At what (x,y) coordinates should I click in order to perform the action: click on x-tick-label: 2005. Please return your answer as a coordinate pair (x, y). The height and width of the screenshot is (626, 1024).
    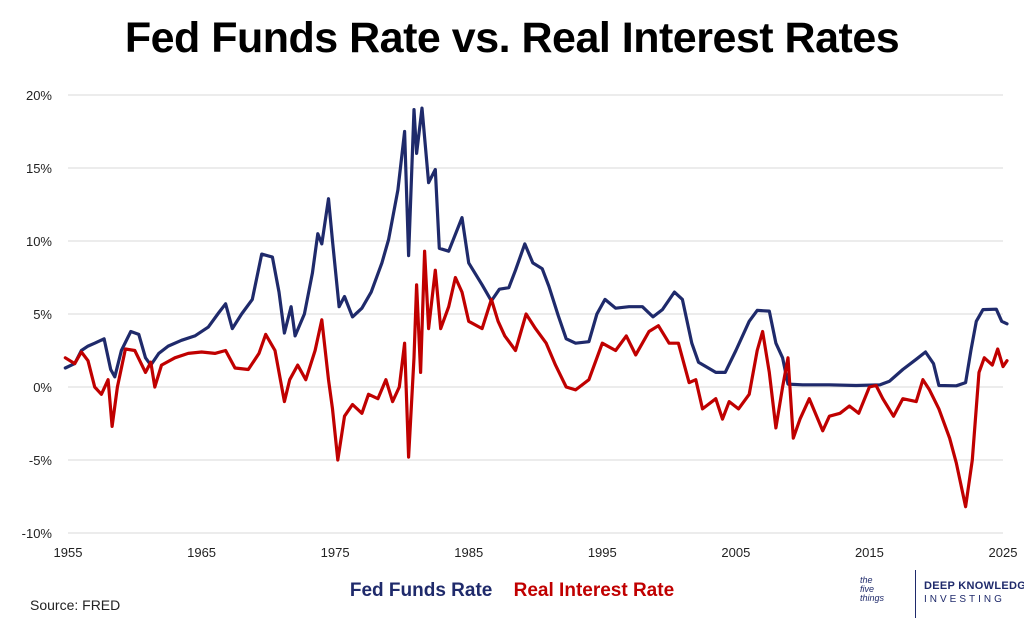
    Looking at the image, I should click on (735, 552).